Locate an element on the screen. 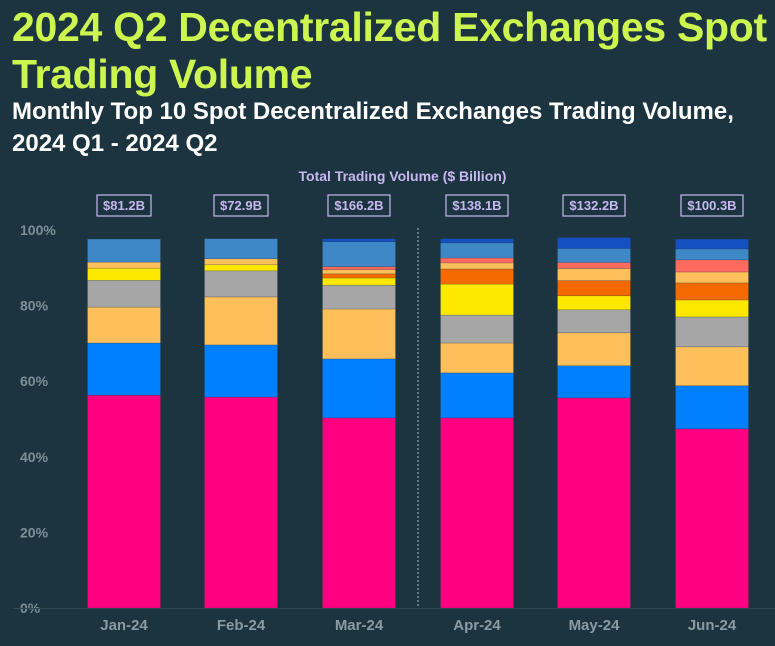 Image resolution: width=775 pixels, height=646 pixels. total-label: $138.1B is located at coordinates (476, 205).